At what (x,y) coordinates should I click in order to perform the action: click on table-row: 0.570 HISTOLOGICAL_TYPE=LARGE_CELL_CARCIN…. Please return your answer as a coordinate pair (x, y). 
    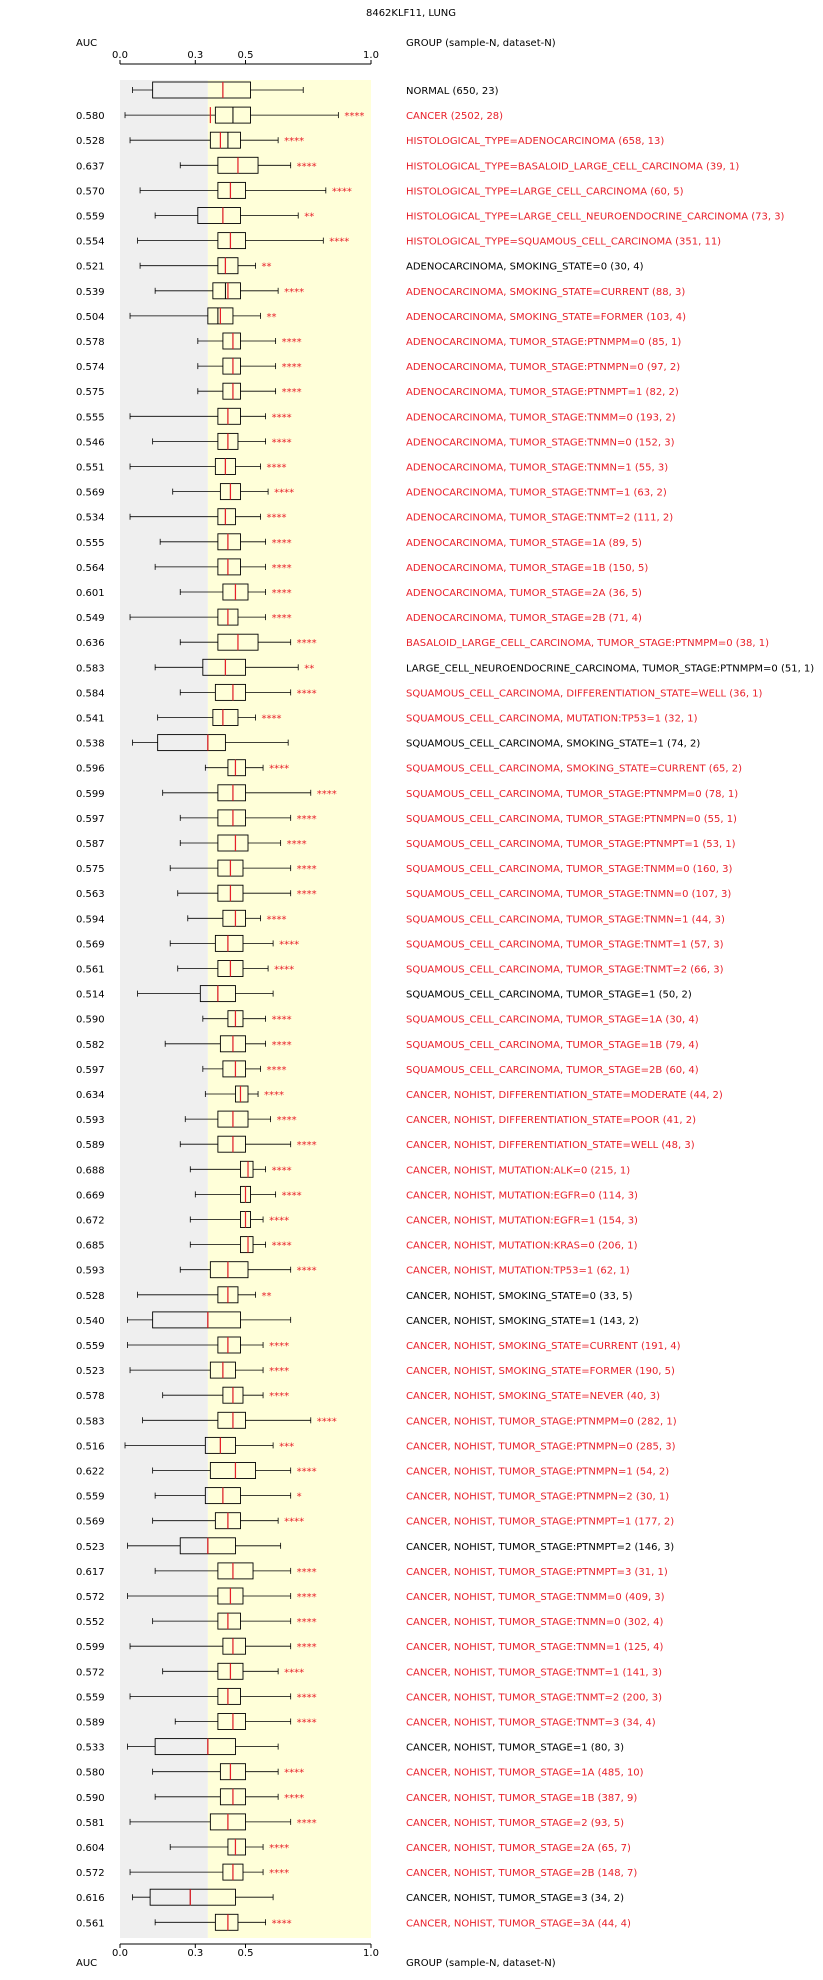
    Looking at the image, I should click on (380, 190).